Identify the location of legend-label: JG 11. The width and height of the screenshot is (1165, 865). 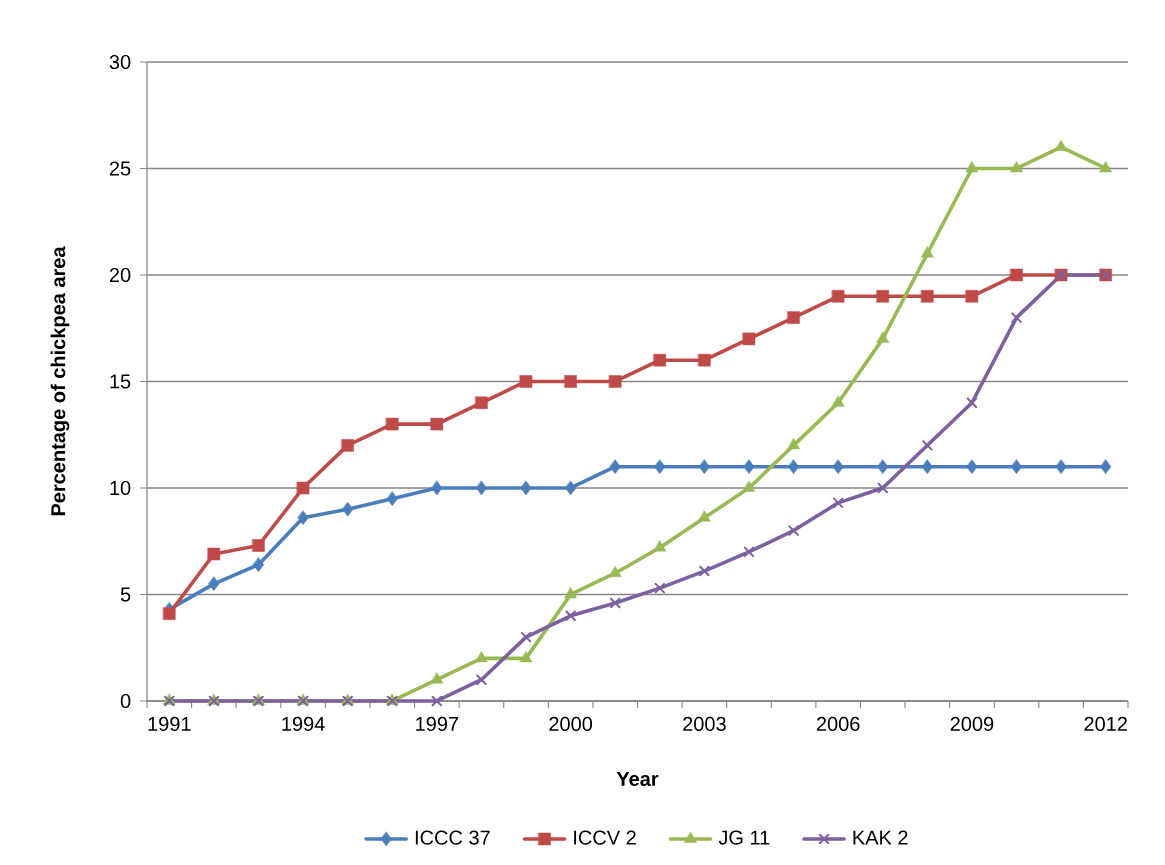
(744, 837).